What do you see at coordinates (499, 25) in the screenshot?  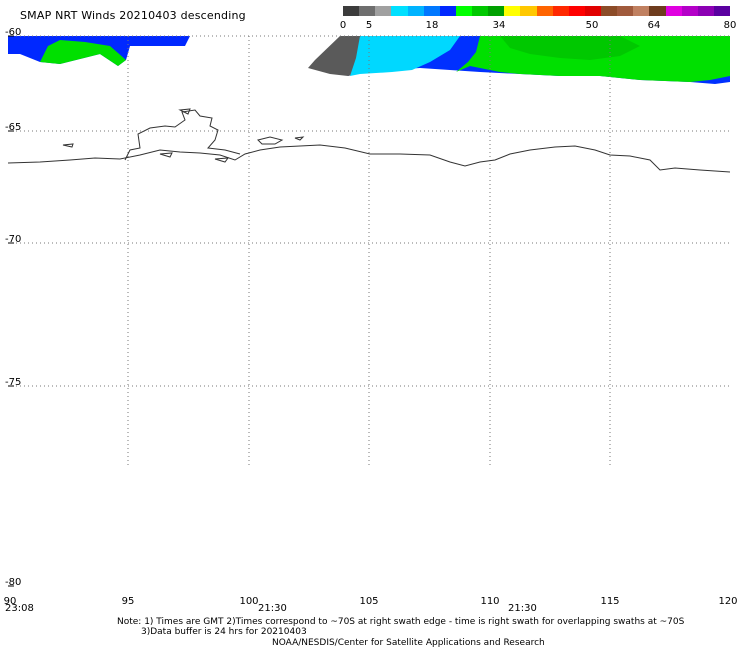 I see `colorbar-label: 34` at bounding box center [499, 25].